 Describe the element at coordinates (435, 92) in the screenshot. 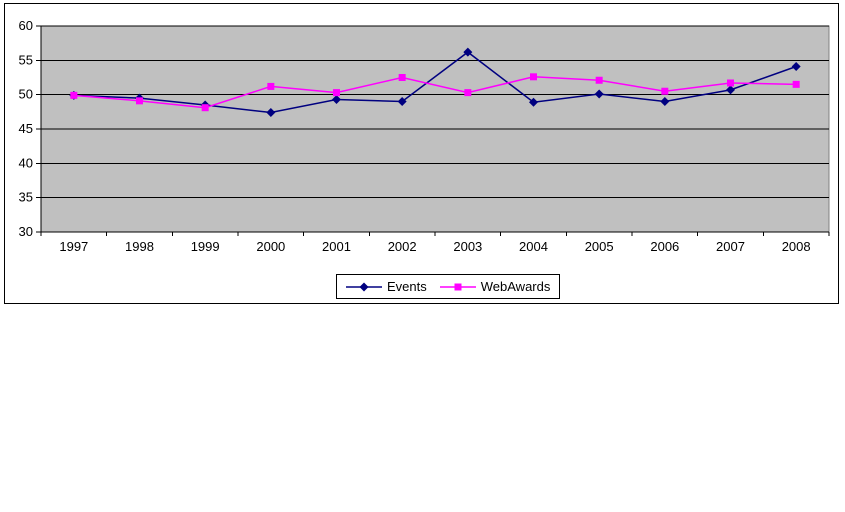

I see `webawards-series-line` at that location.